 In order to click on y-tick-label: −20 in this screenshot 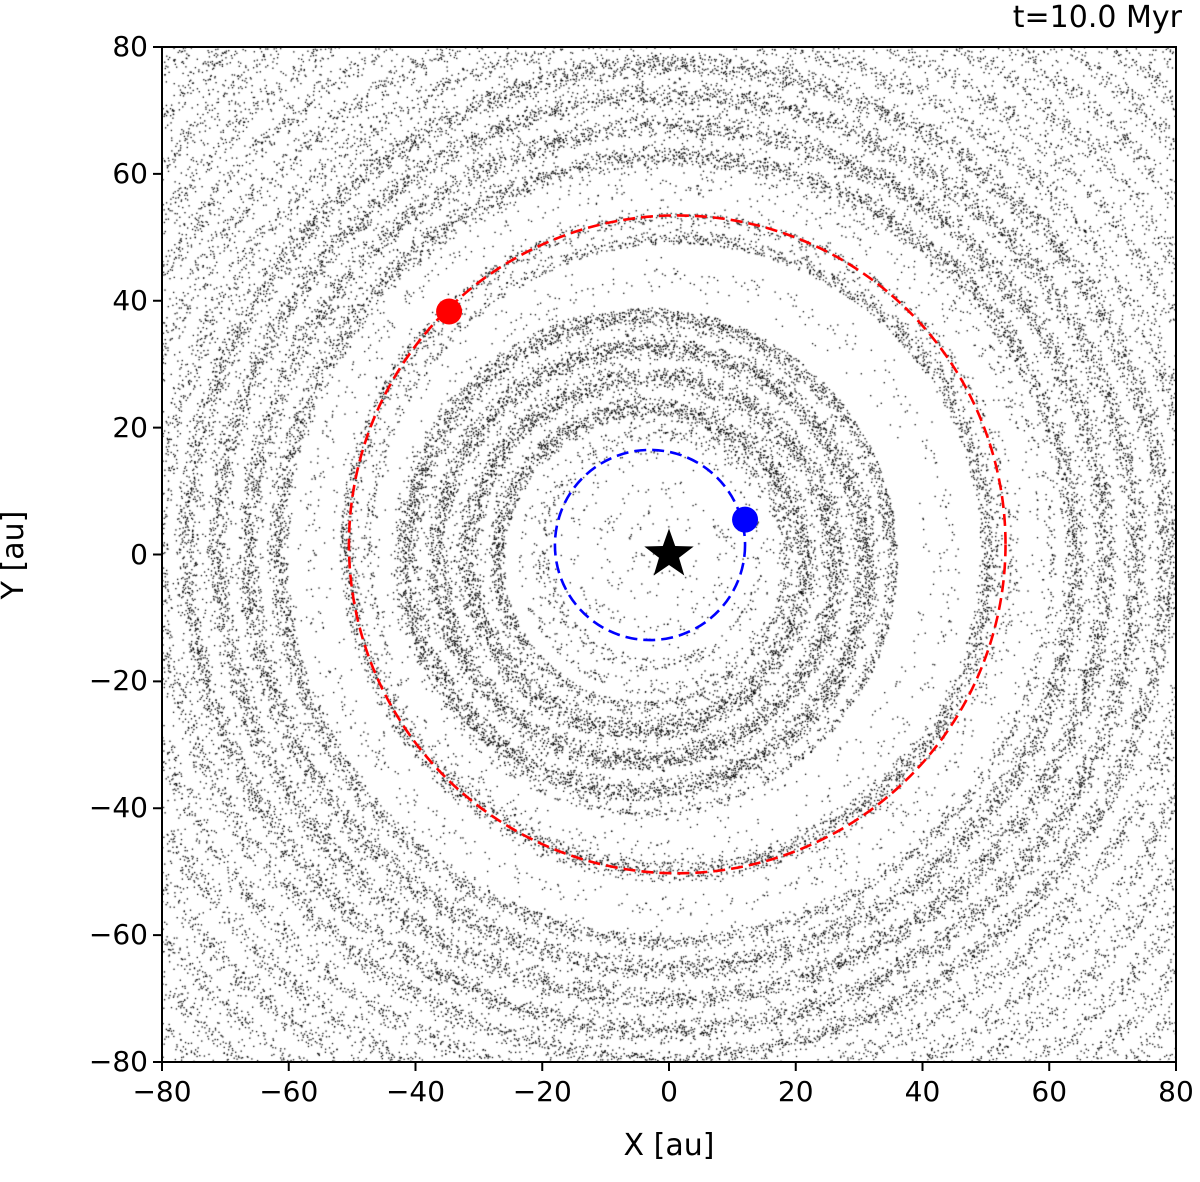, I will do `click(118, 681)`.